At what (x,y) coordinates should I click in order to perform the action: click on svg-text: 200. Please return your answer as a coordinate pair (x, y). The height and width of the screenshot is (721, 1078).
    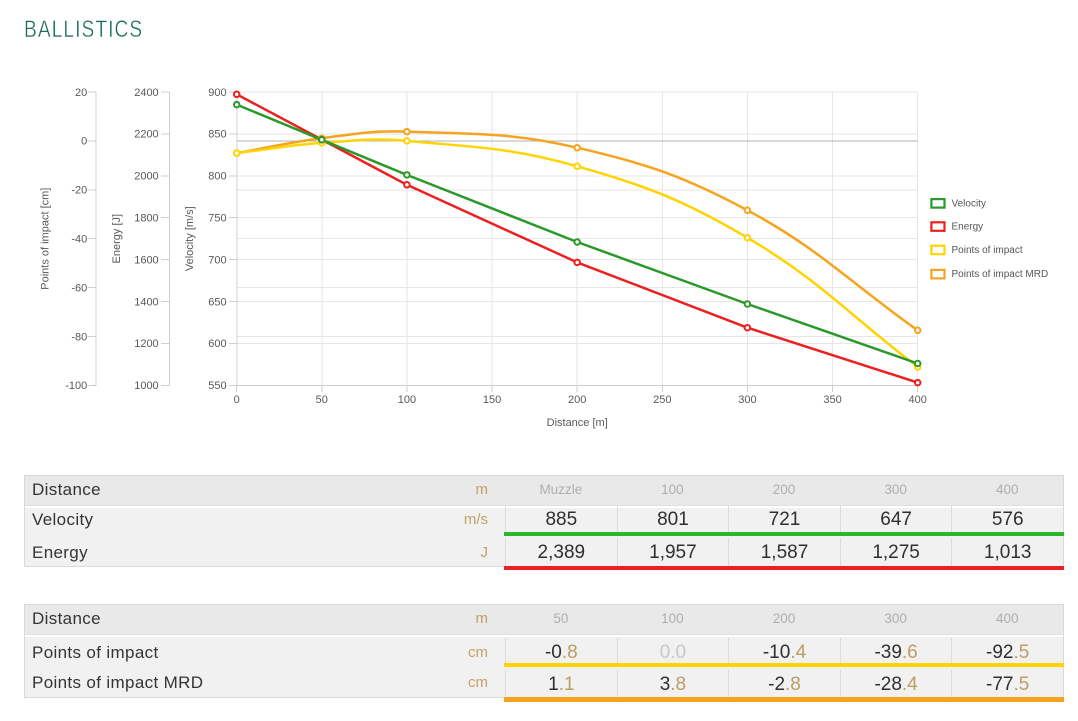
    Looking at the image, I should click on (577, 400).